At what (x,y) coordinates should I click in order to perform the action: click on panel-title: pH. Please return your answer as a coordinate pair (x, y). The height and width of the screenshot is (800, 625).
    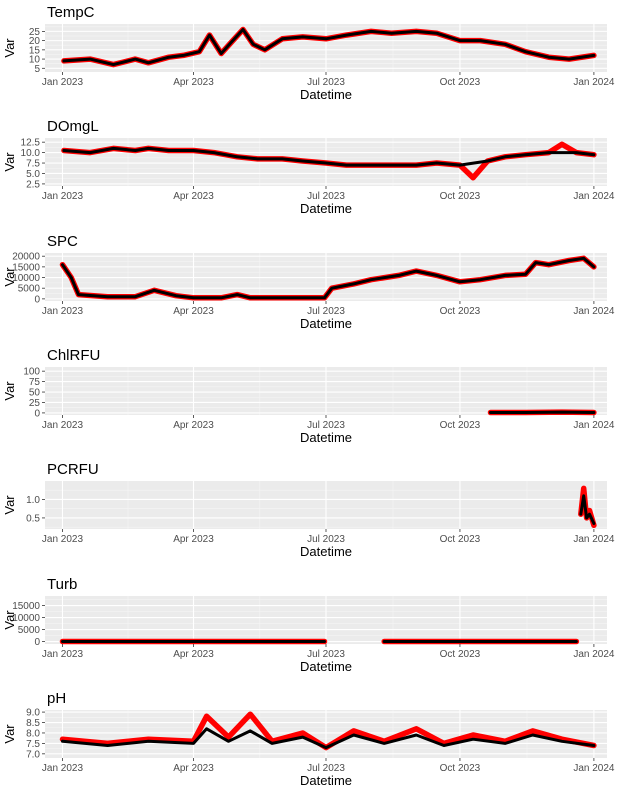
    Looking at the image, I should click on (56, 698).